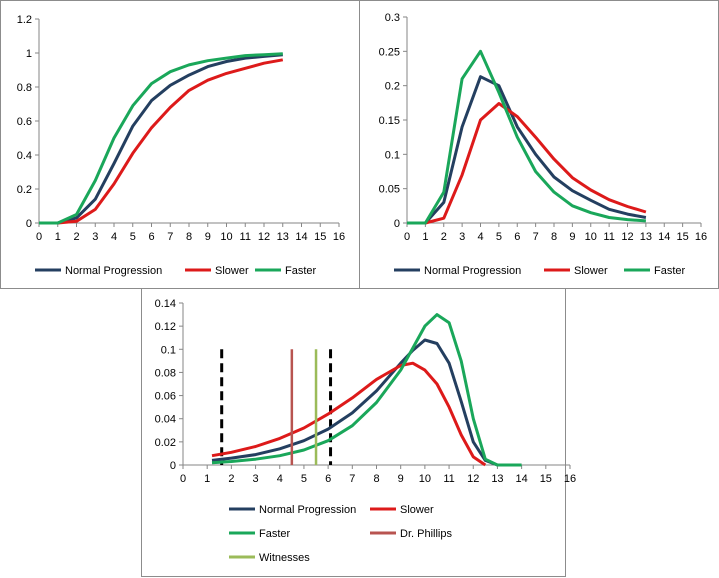  I want to click on y-tick-label: 0.14, so click(165, 304).